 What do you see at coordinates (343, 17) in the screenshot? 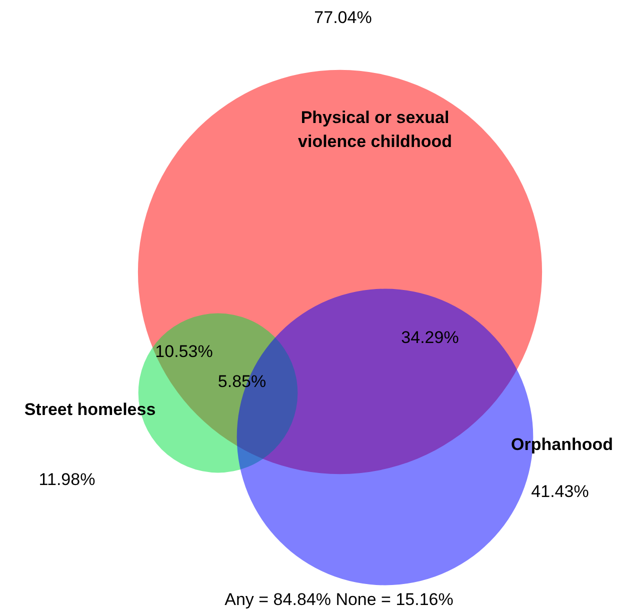
I see `data-label: 77.04%` at bounding box center [343, 17].